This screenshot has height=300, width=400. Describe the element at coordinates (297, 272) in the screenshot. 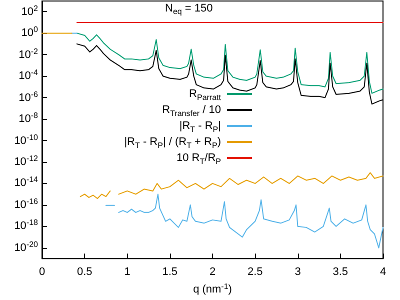

I see `x-tick-label: 3` at that location.